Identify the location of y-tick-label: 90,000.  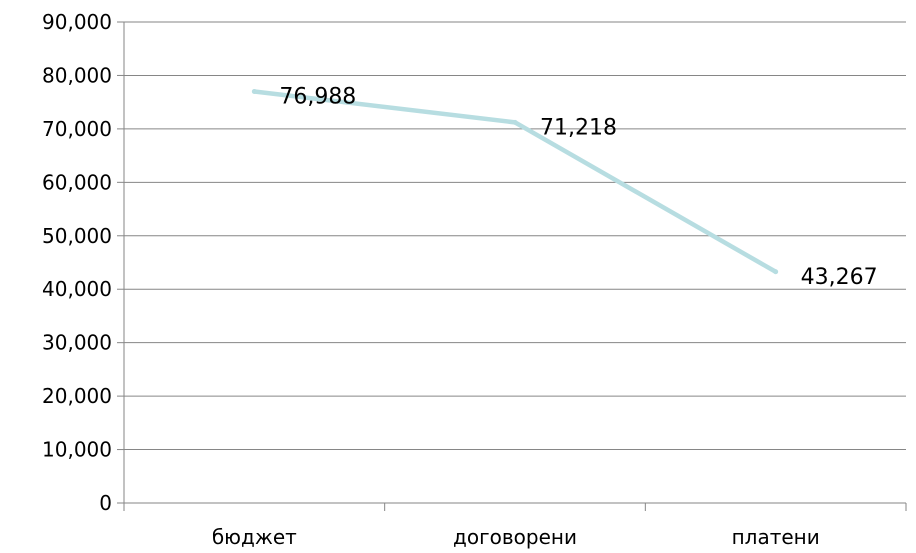
(77, 22).